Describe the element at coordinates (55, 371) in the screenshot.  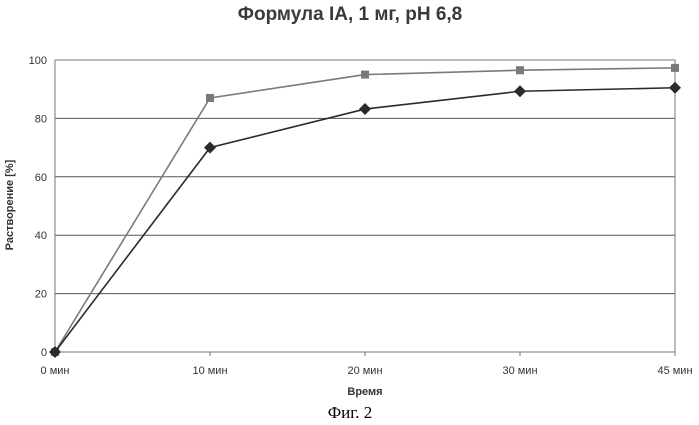
I see `x-tick-label: 0 мин` at that location.